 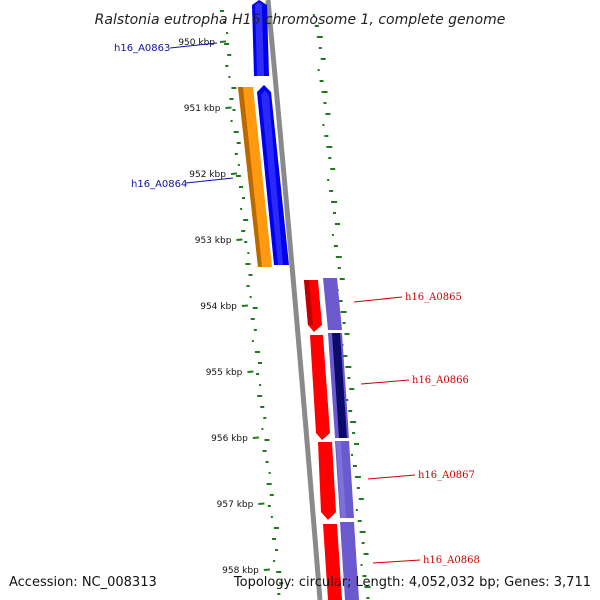 What do you see at coordinates (142, 48) in the screenshot?
I see `gene-label-h16-A0863: h16_A0863` at bounding box center [142, 48].